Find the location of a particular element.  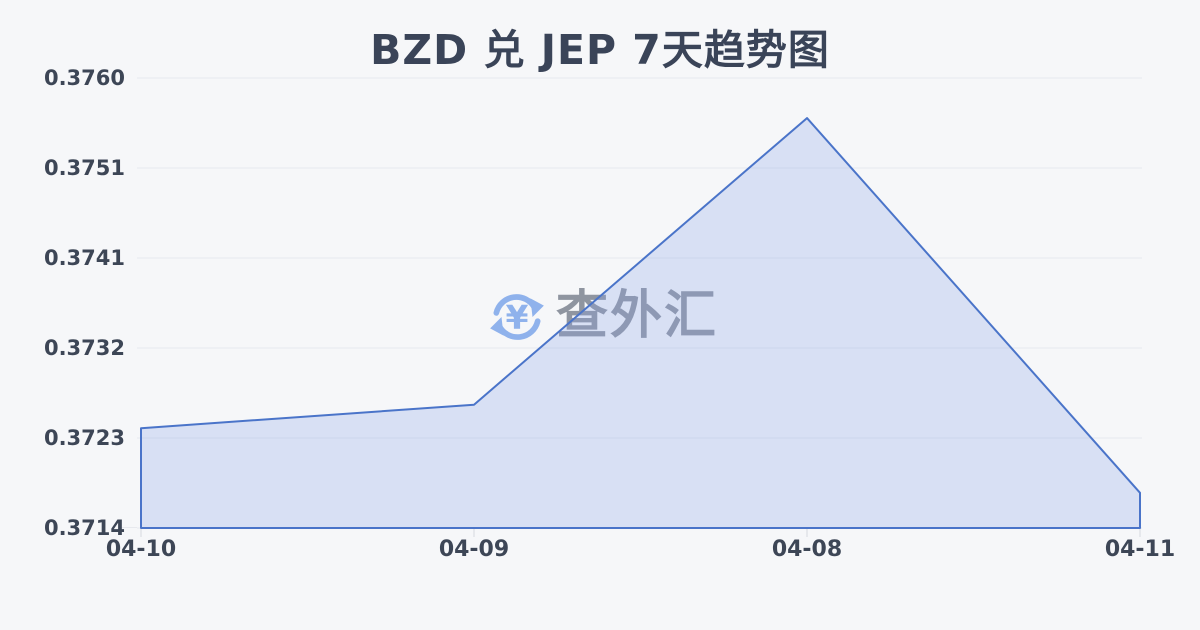

watermark: ¥ 查外汇 is located at coordinates (602, 316).